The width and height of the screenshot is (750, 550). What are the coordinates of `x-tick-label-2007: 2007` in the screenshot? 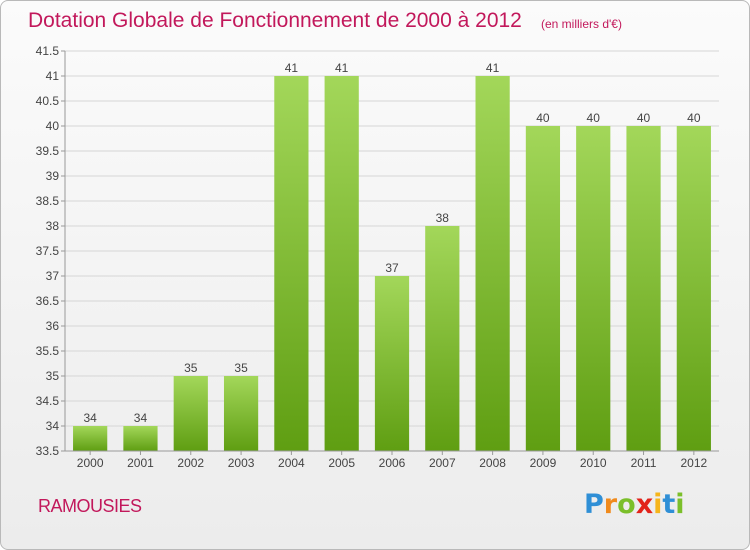 It's located at (442, 463).